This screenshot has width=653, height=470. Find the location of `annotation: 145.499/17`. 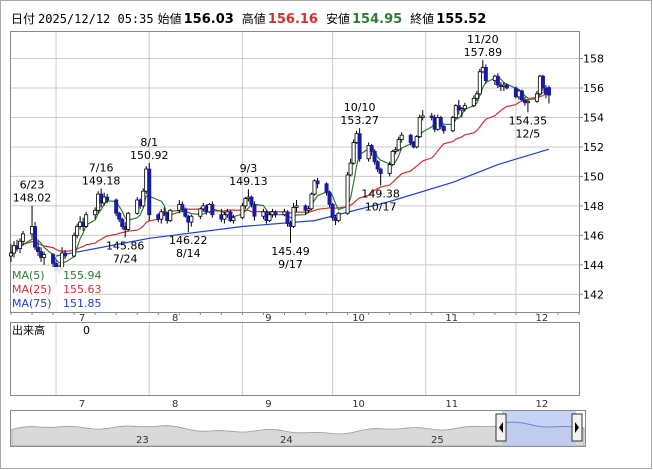

annotation: 145.499/17 is located at coordinates (290, 258).